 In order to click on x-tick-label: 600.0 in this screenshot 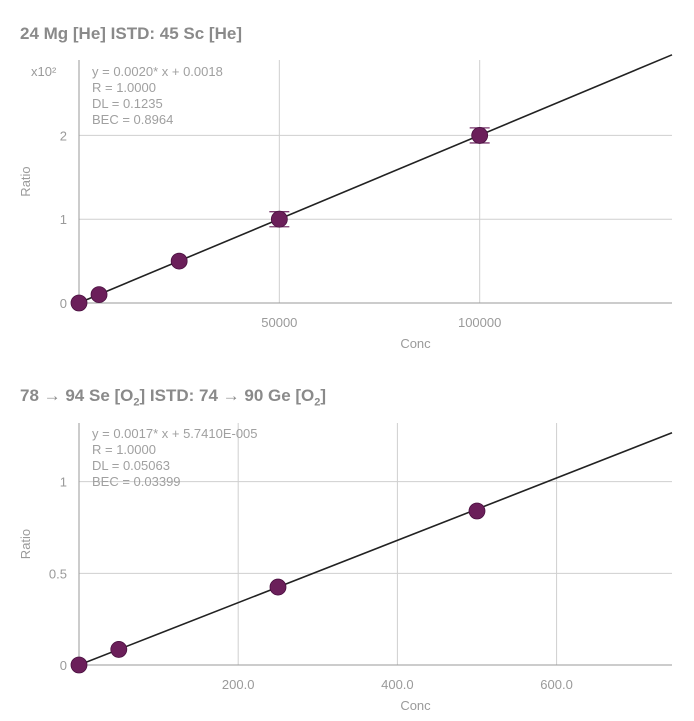, I will do `click(556, 684)`.